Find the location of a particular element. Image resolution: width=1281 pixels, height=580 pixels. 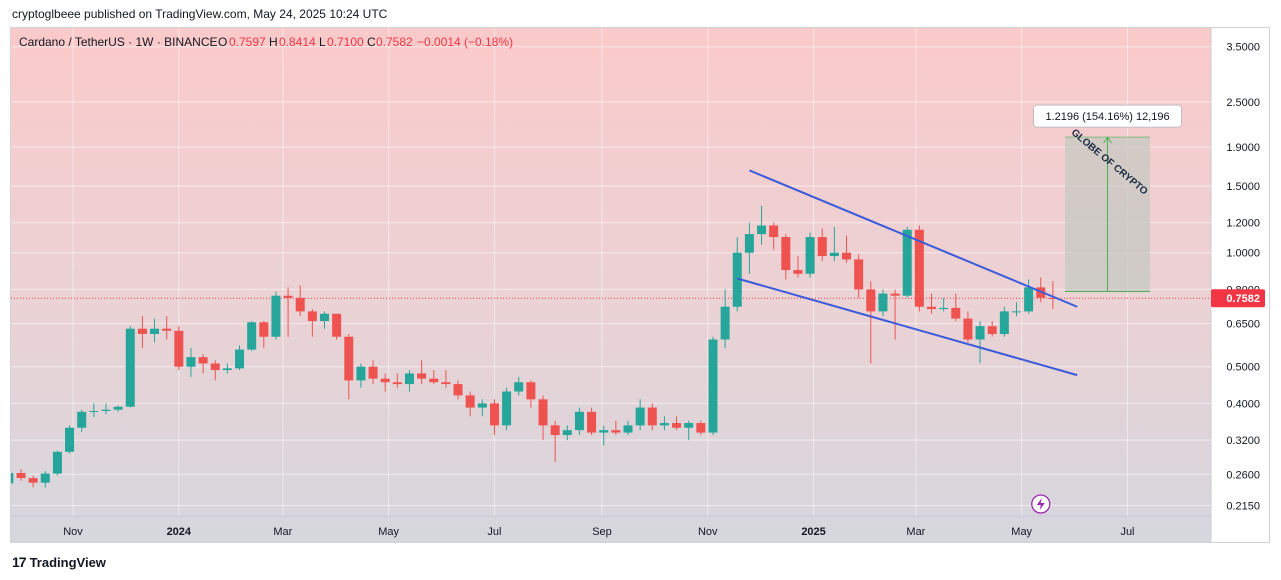

price-axis-background is located at coordinates (1240, 285).